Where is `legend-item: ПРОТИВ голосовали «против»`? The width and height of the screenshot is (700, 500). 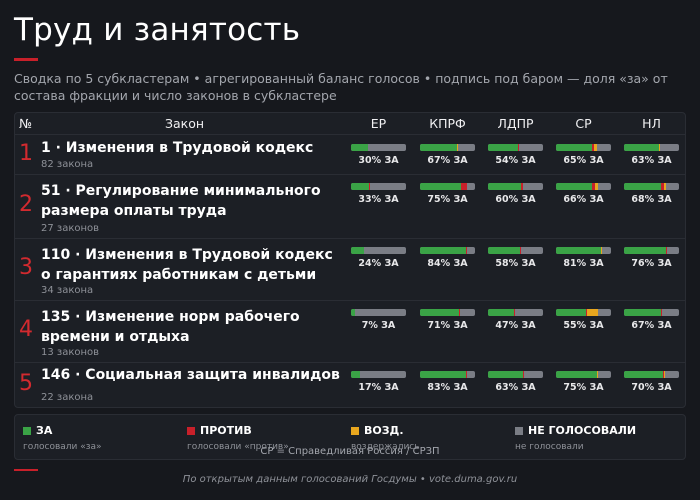 legend-item: ПРОТИВ голосовали «против» is located at coordinates (238, 436).